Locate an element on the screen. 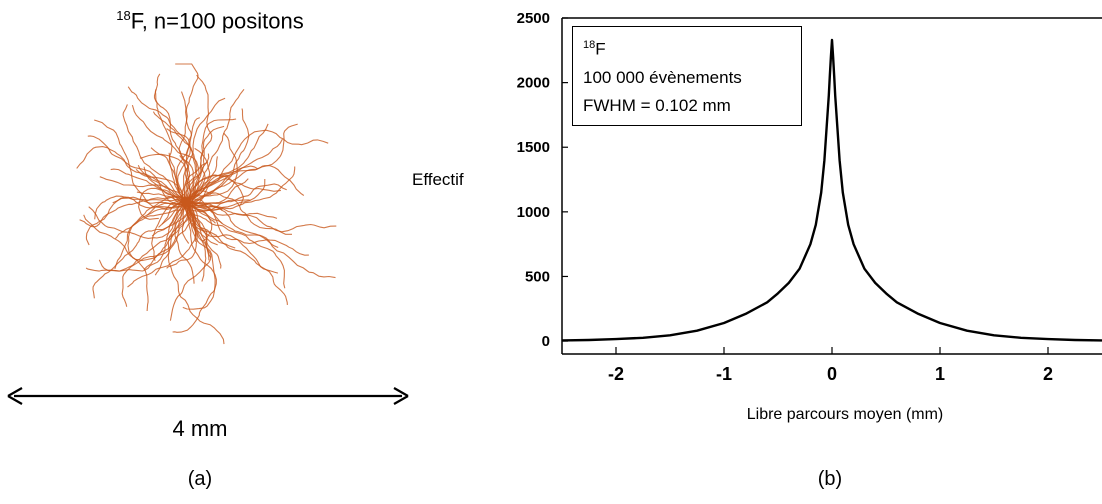 This screenshot has width=1102, height=504. y-axis-ticks: 0 500 1000 1500 2000 2500 is located at coordinates (542, 180).